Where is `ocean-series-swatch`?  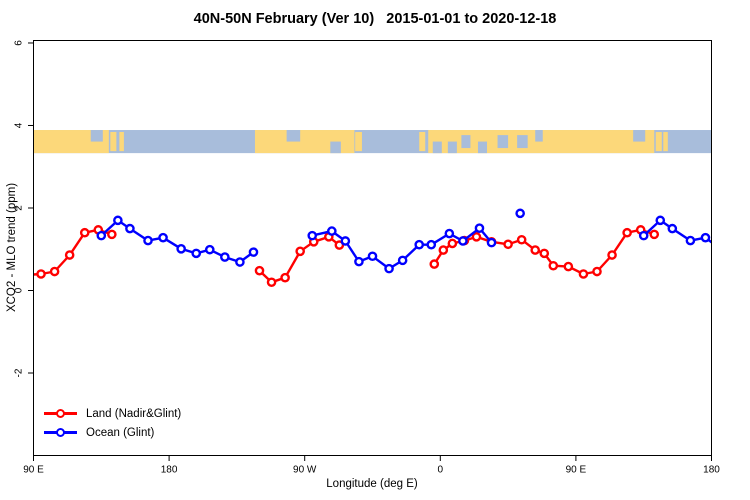
ocean-series-swatch is located at coordinates (60, 432).